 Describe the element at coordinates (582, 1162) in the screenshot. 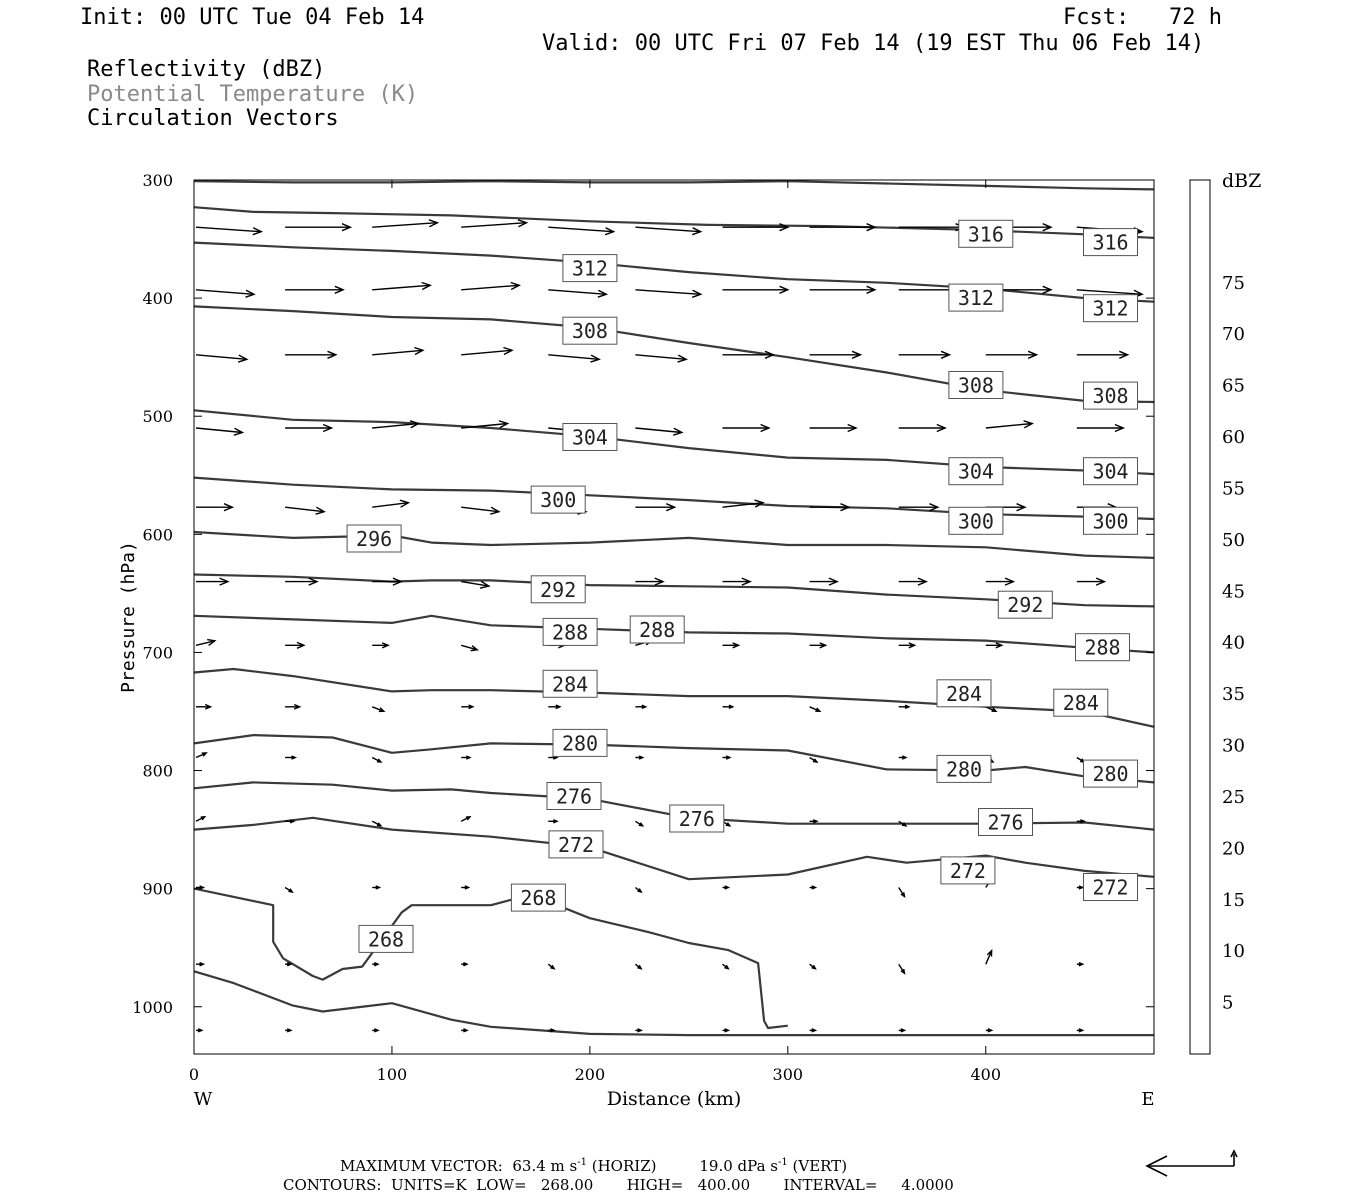

I see `exponent-horizontal: -1` at that location.